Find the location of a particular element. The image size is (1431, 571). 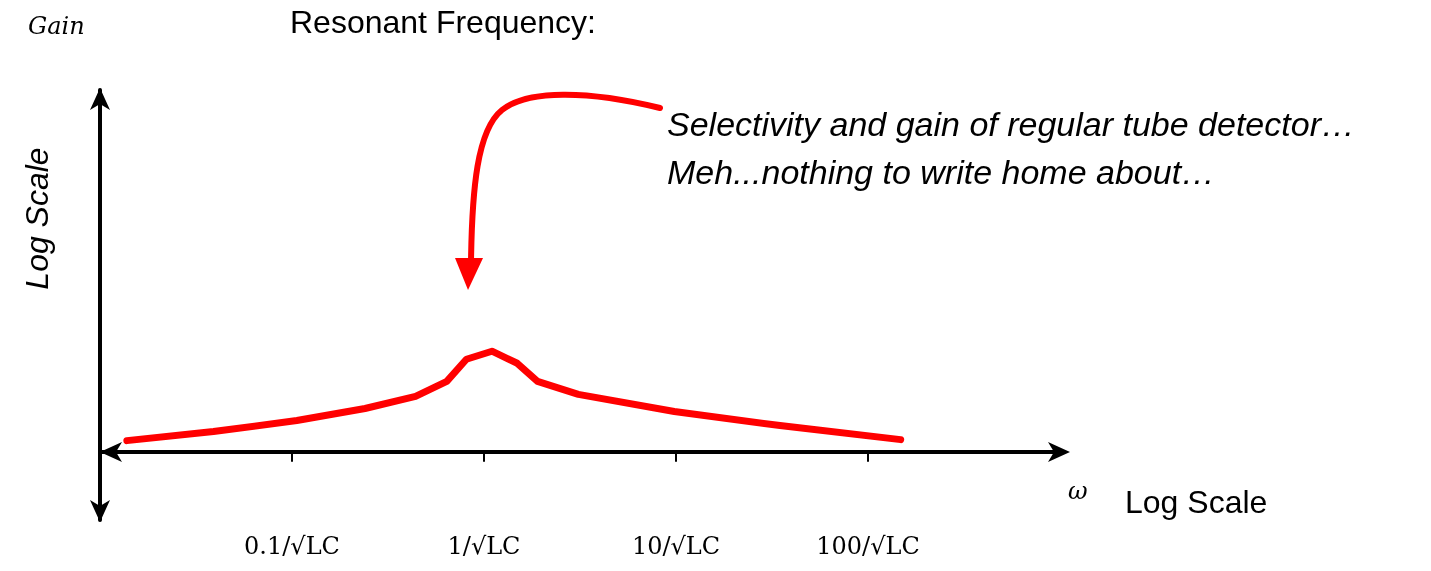

x-tick-label: 10/√LC is located at coordinates (676, 546).